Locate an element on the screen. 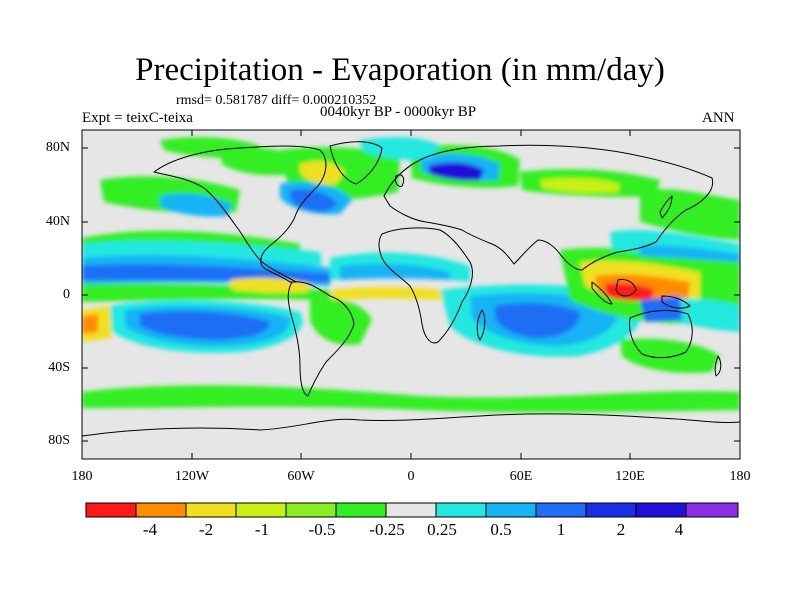  coastline-new-zealand is located at coordinates (718, 366).